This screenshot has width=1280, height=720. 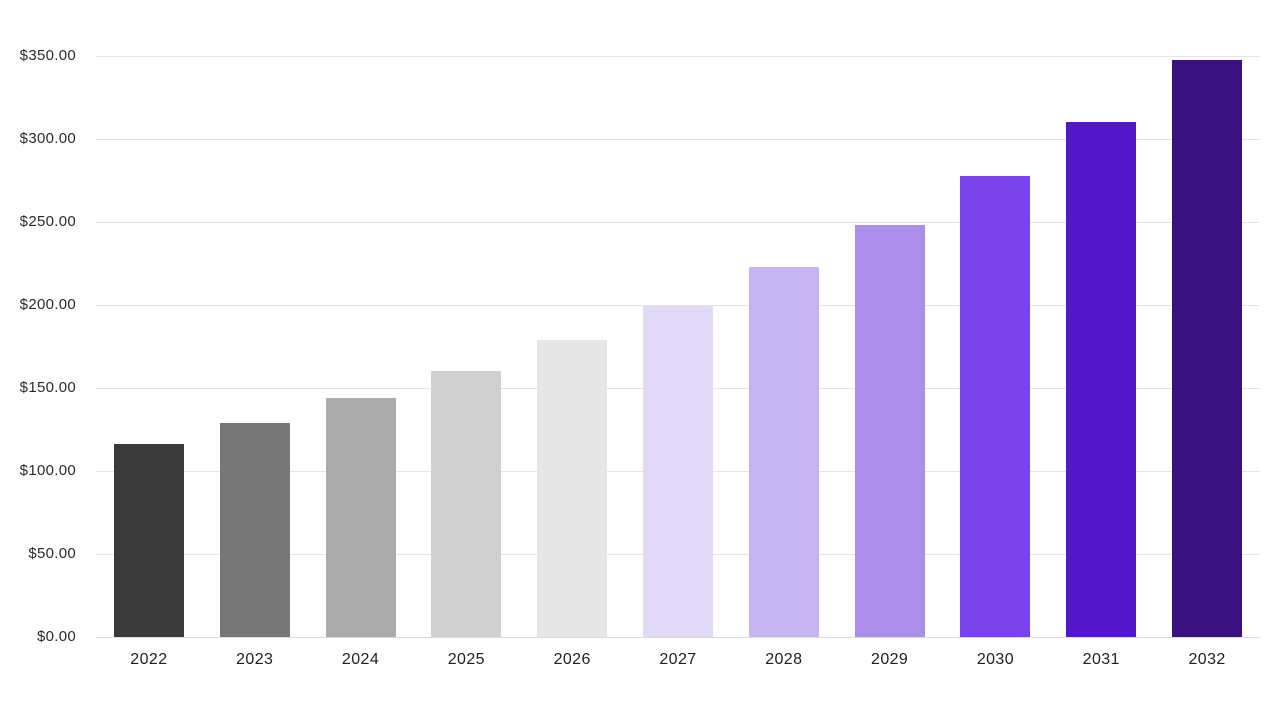 What do you see at coordinates (678, 659) in the screenshot?
I see `x-axis-tick-label: 2027` at bounding box center [678, 659].